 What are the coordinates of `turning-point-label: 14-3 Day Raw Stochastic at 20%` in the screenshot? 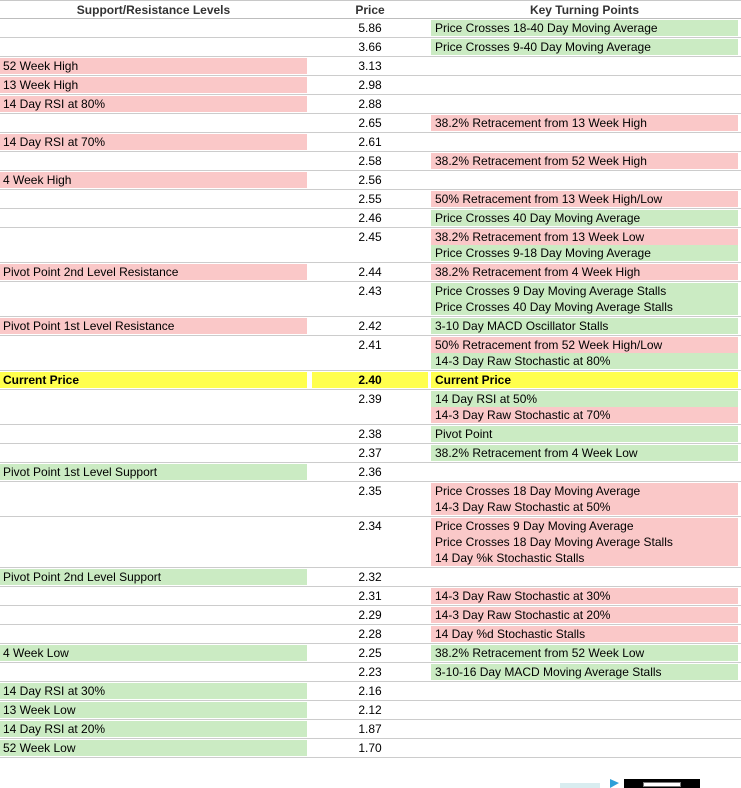 It's located at (584, 615).